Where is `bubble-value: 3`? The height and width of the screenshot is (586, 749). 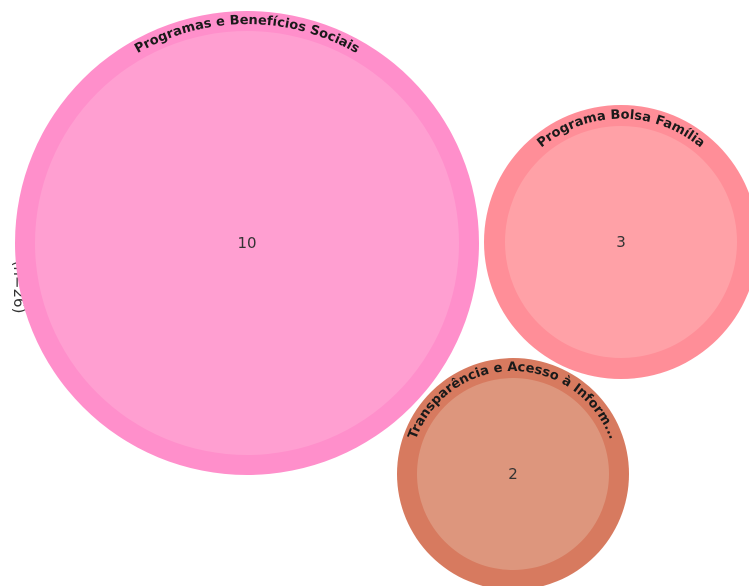 bubble-value: 3 is located at coordinates (621, 242).